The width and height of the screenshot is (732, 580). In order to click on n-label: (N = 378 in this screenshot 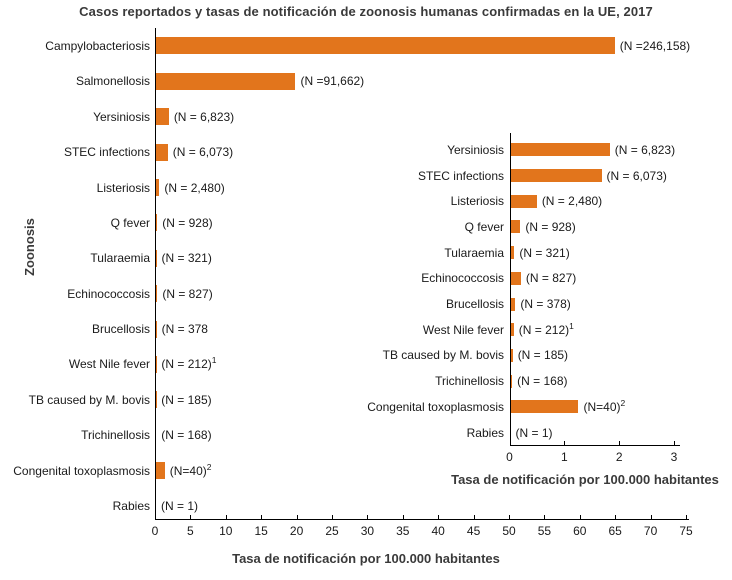, I will do `click(184, 329)`.